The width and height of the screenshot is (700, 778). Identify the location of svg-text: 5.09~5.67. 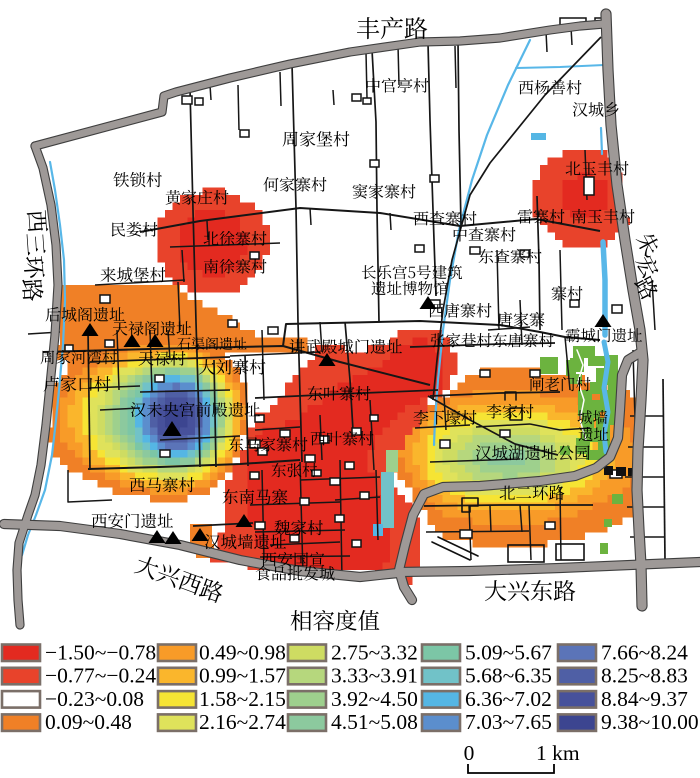
(508, 652).